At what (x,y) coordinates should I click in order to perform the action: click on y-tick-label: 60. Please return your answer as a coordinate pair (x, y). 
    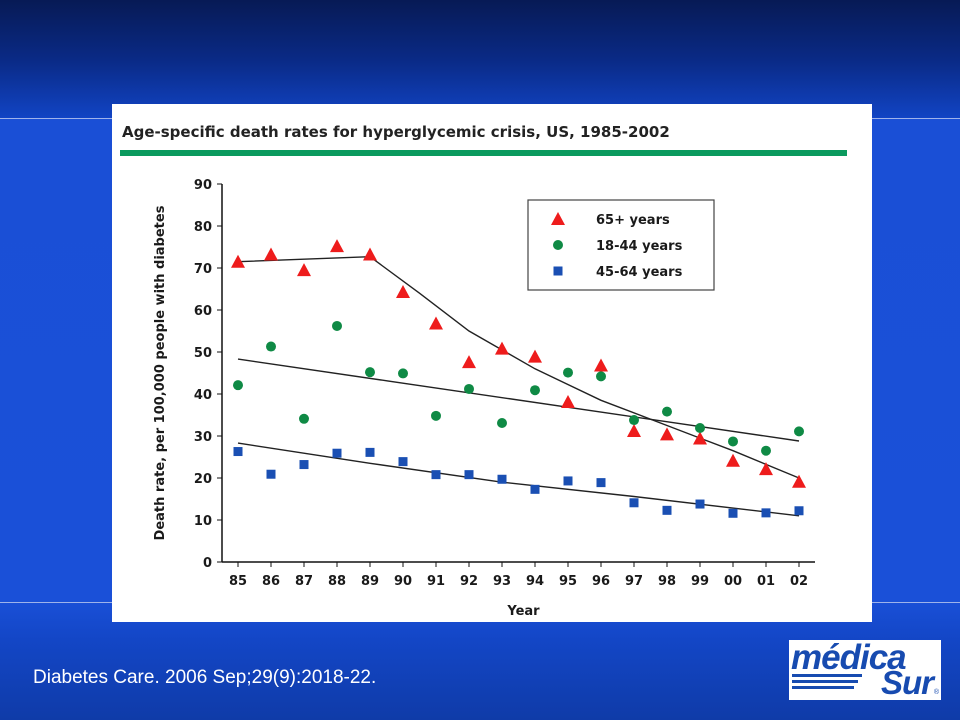
    Looking at the image, I should click on (203, 311).